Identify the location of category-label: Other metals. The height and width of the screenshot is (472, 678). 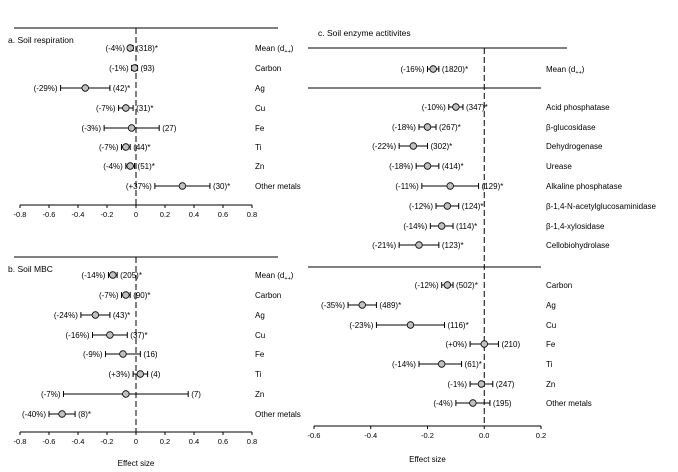
(278, 186).